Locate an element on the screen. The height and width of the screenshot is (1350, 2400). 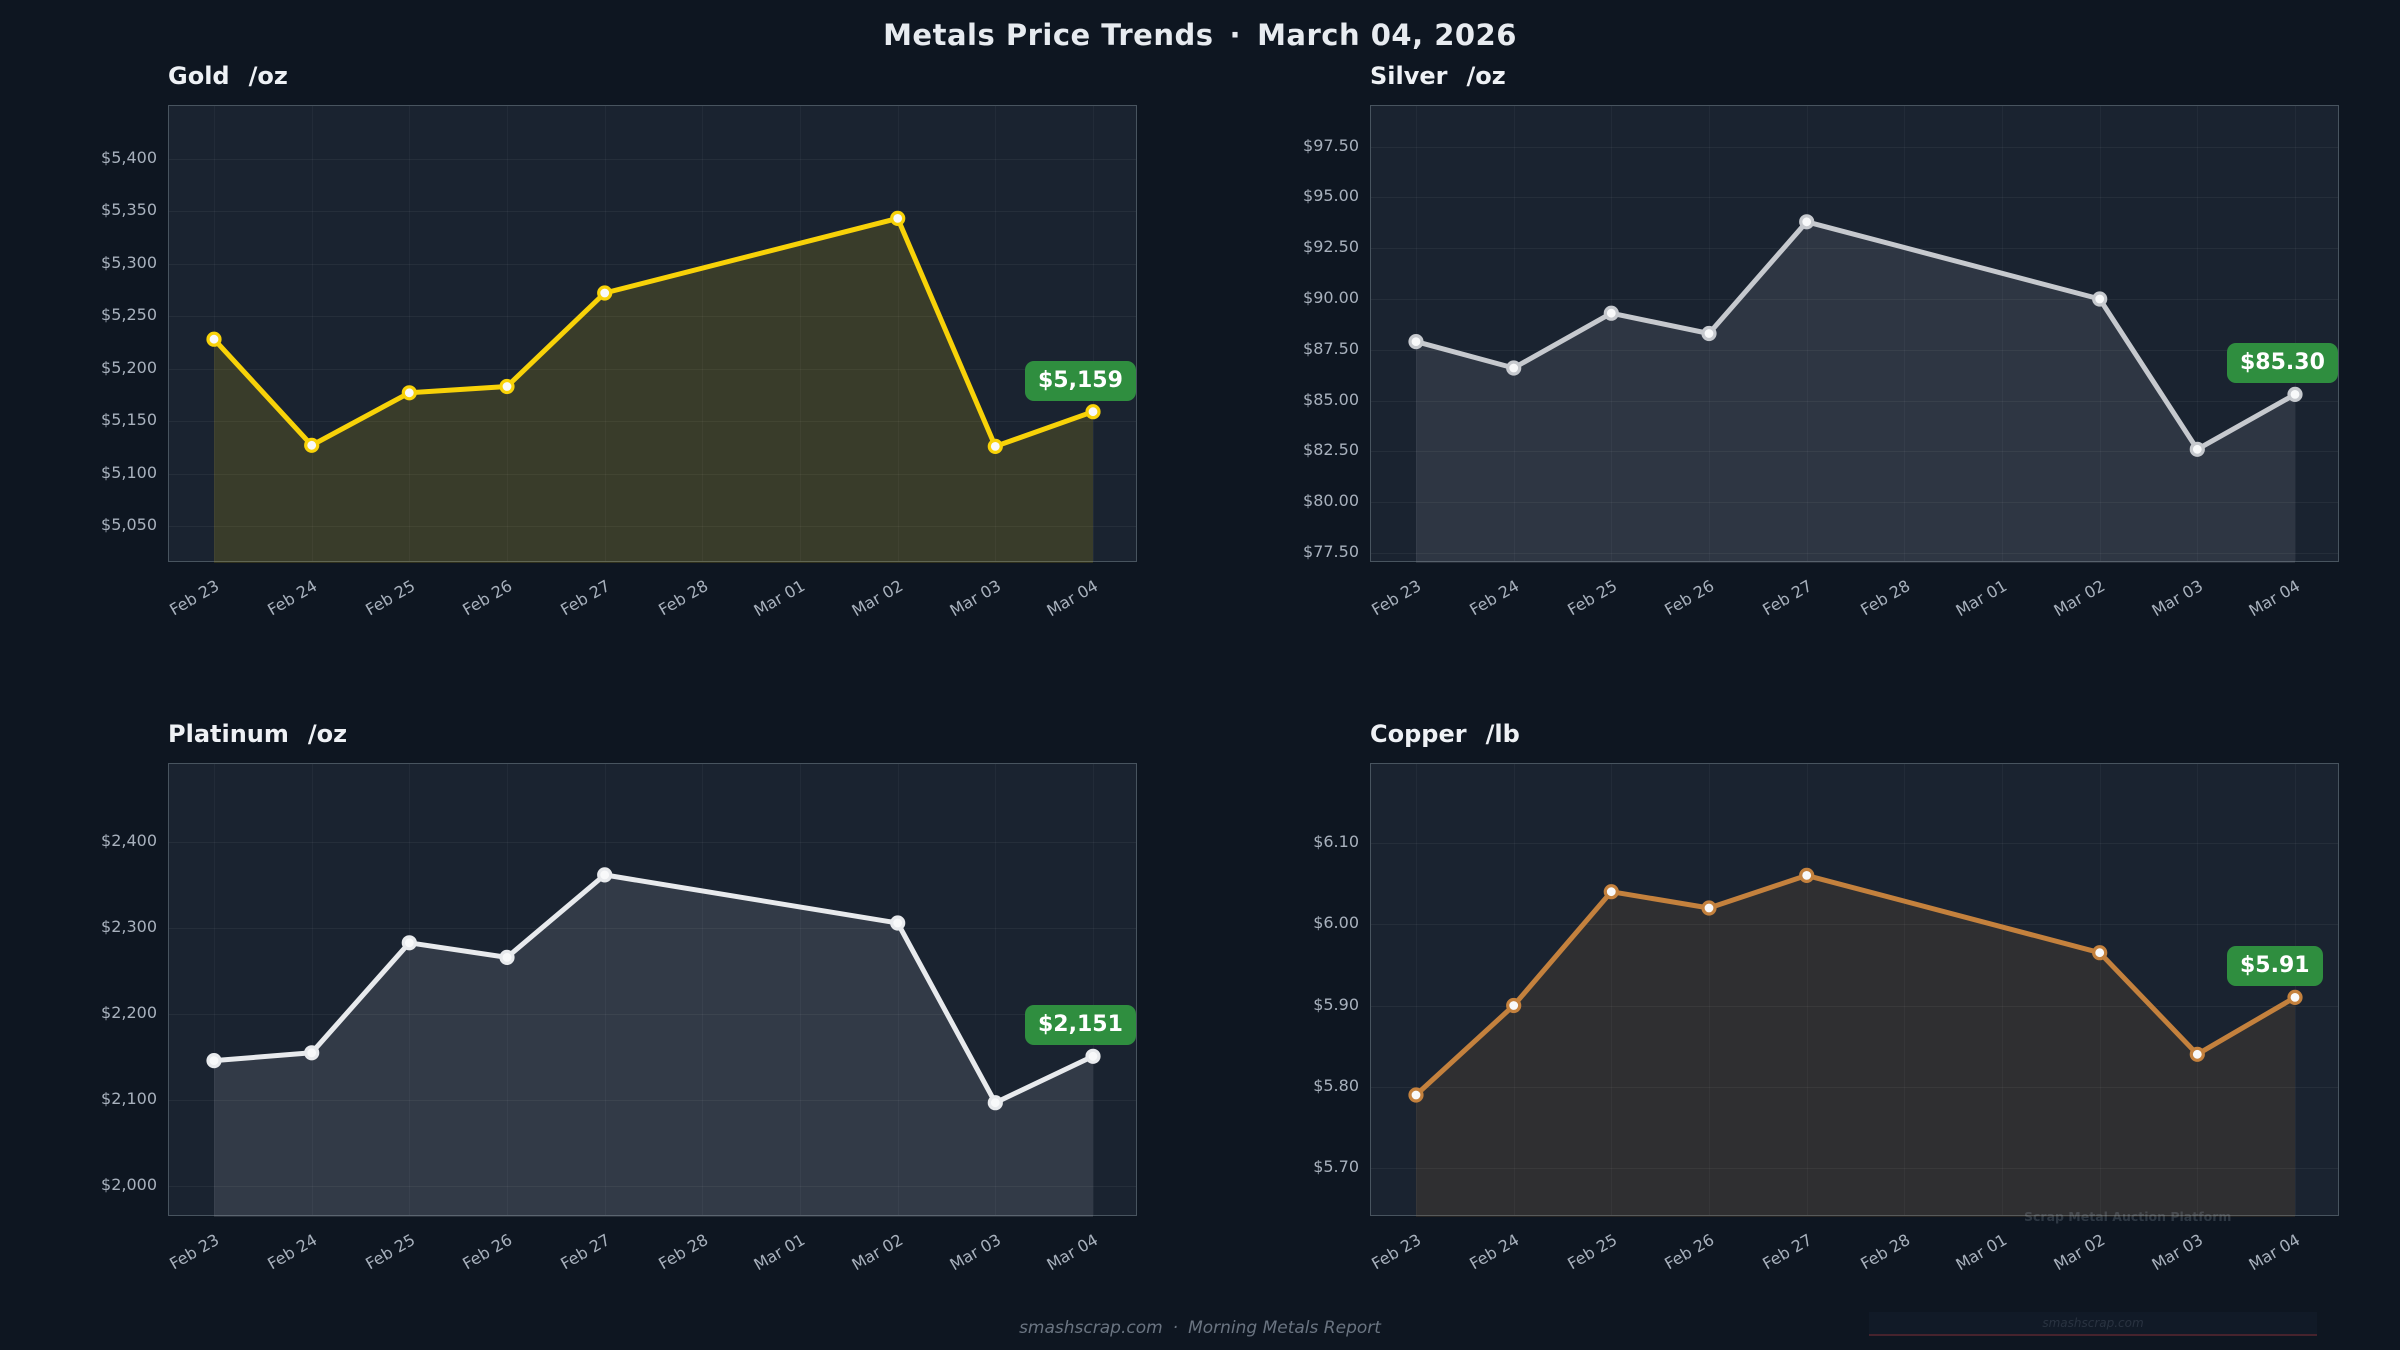
y-tick-label: $80.00 is located at coordinates (1331, 501).